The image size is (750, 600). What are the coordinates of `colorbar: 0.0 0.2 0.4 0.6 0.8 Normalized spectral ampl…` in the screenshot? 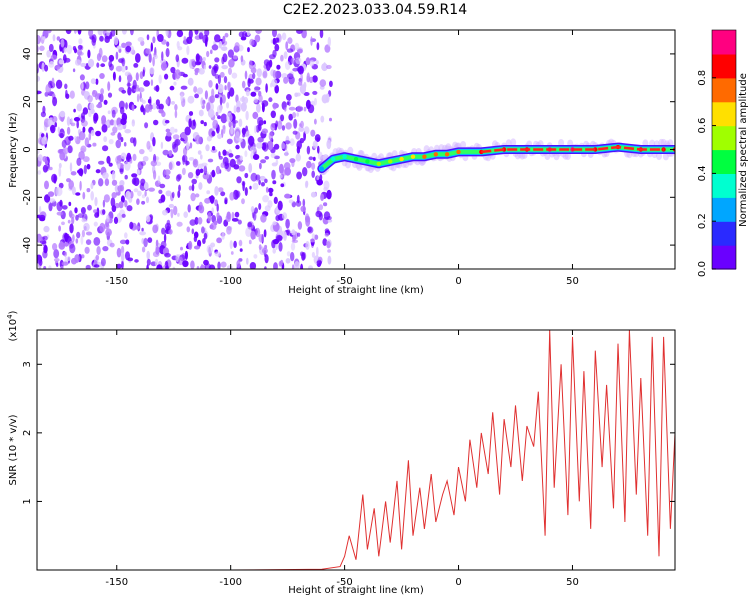 It's located at (723, 153).